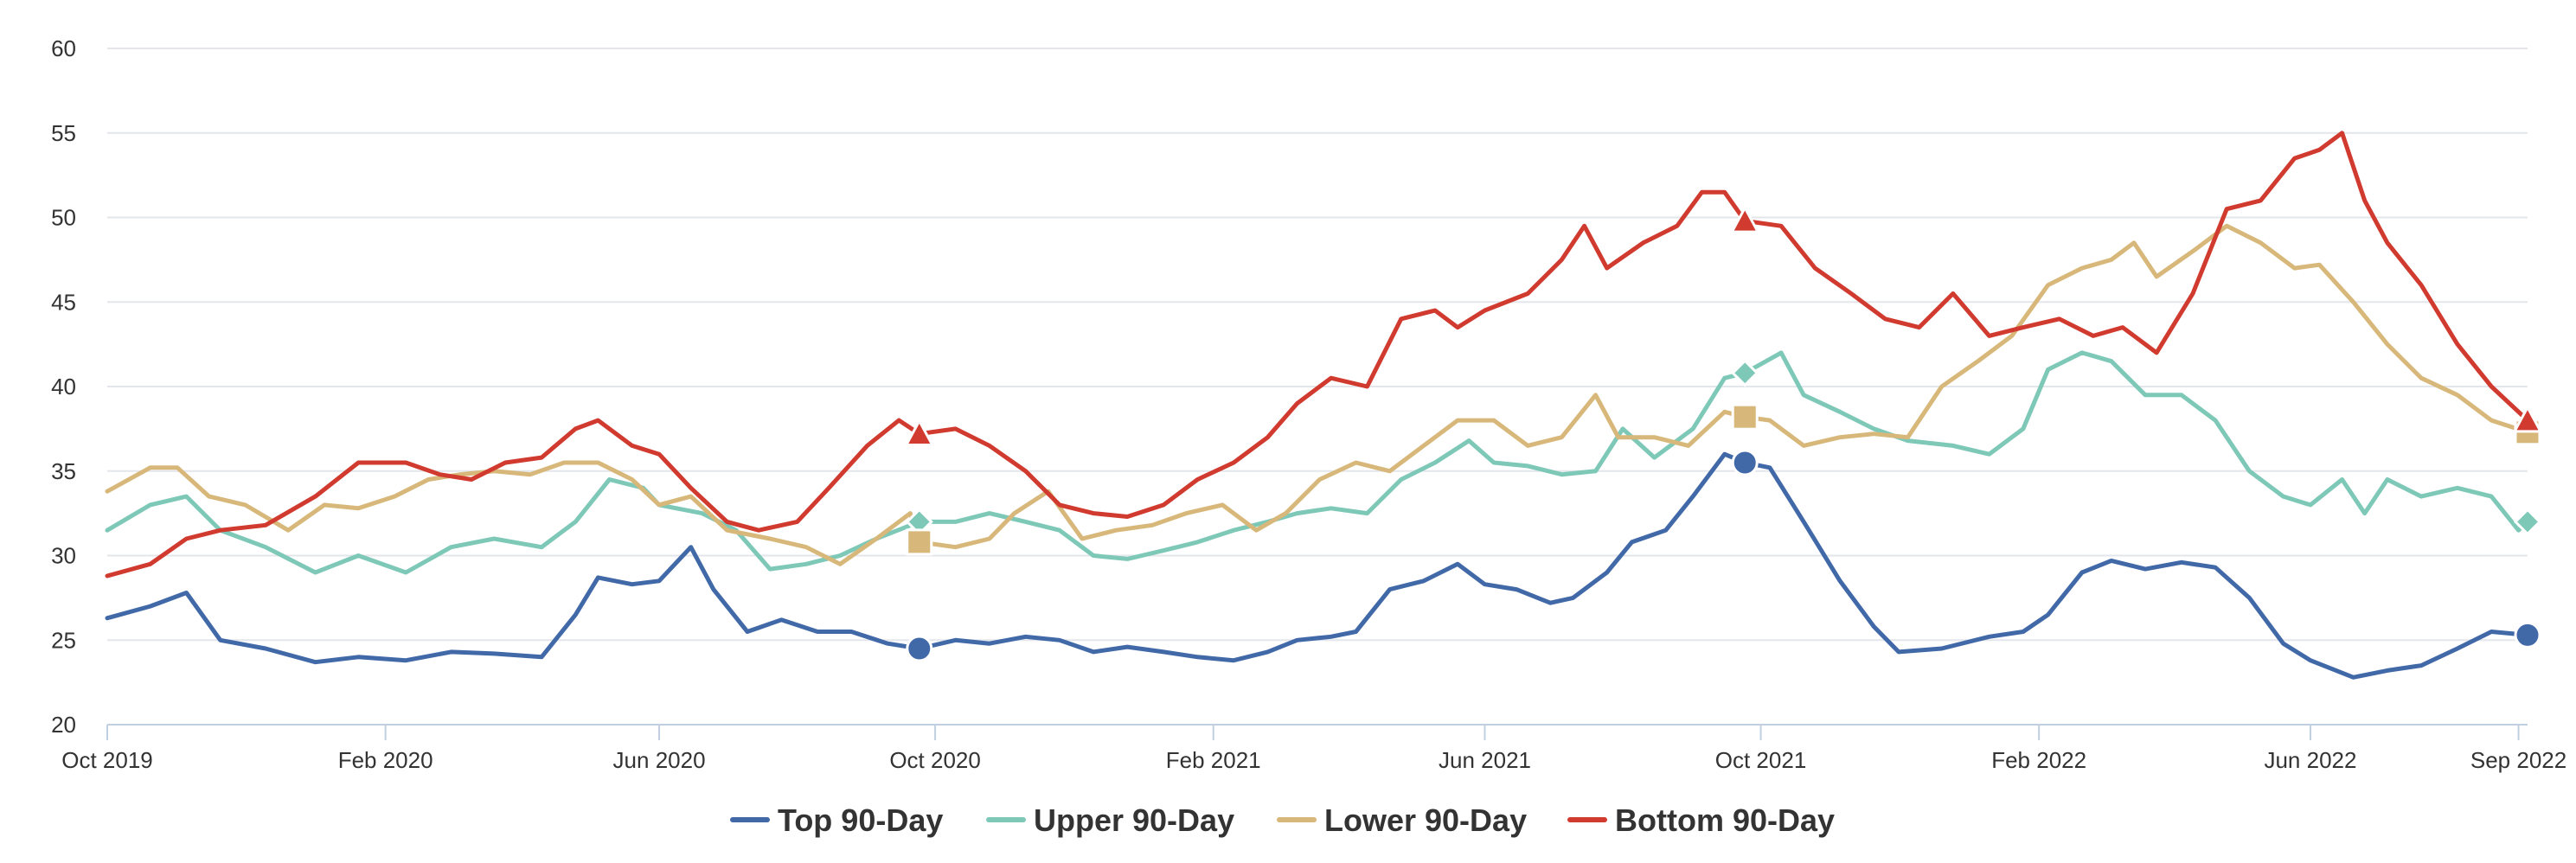 This screenshot has height=863, width=2576. I want to click on x-tick-label: Oct 2020, so click(935, 760).